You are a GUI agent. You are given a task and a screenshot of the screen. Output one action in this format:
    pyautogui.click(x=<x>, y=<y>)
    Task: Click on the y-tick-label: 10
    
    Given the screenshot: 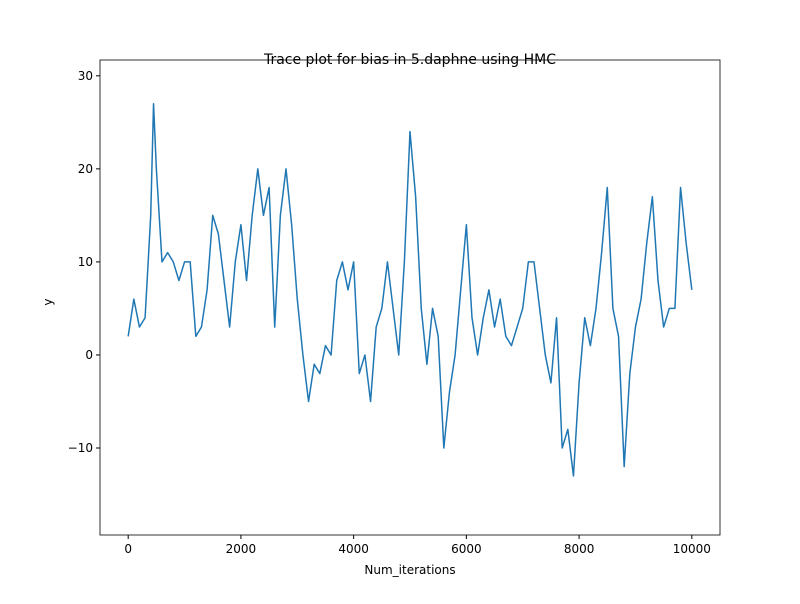 What is the action you would take?
    pyautogui.click(x=85, y=262)
    